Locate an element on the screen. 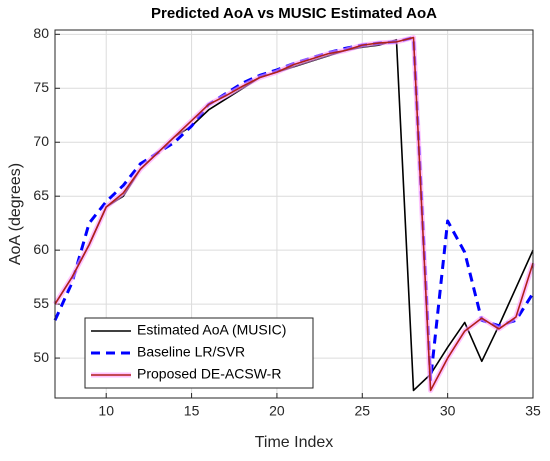 The image size is (550, 461). y-tick-label: 60 is located at coordinates (41, 249).